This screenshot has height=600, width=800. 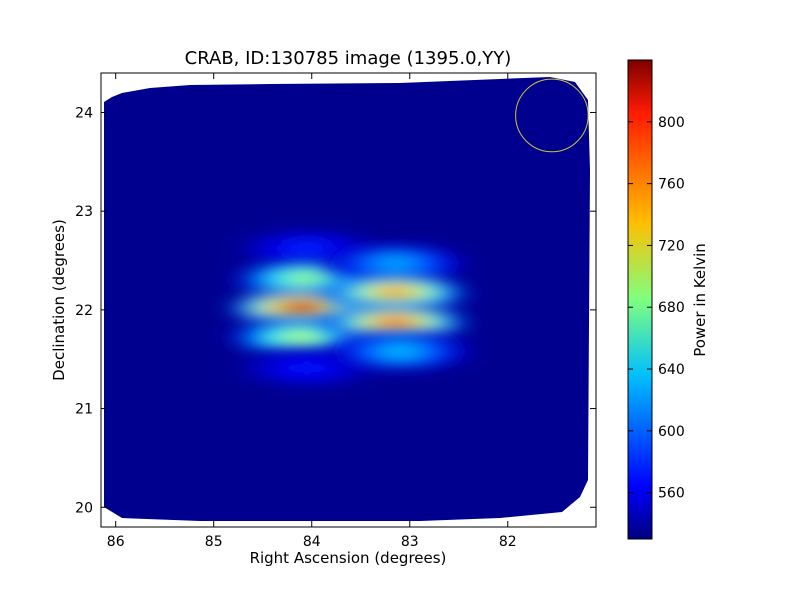 What do you see at coordinates (640, 299) in the screenshot?
I see `colorbar-body` at bounding box center [640, 299].